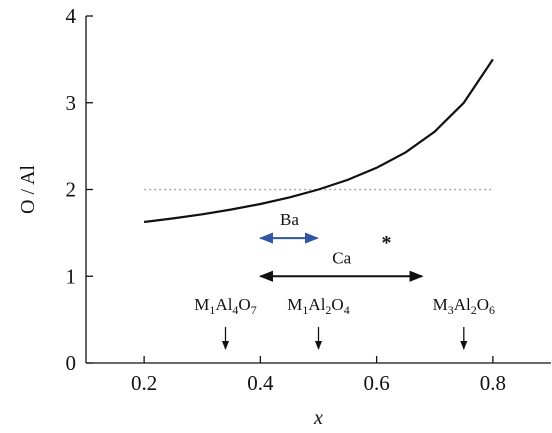 Image resolution: width=552 pixels, height=433 pixels. What do you see at coordinates (71, 363) in the screenshot?
I see `y-tick-label: 0` at bounding box center [71, 363].